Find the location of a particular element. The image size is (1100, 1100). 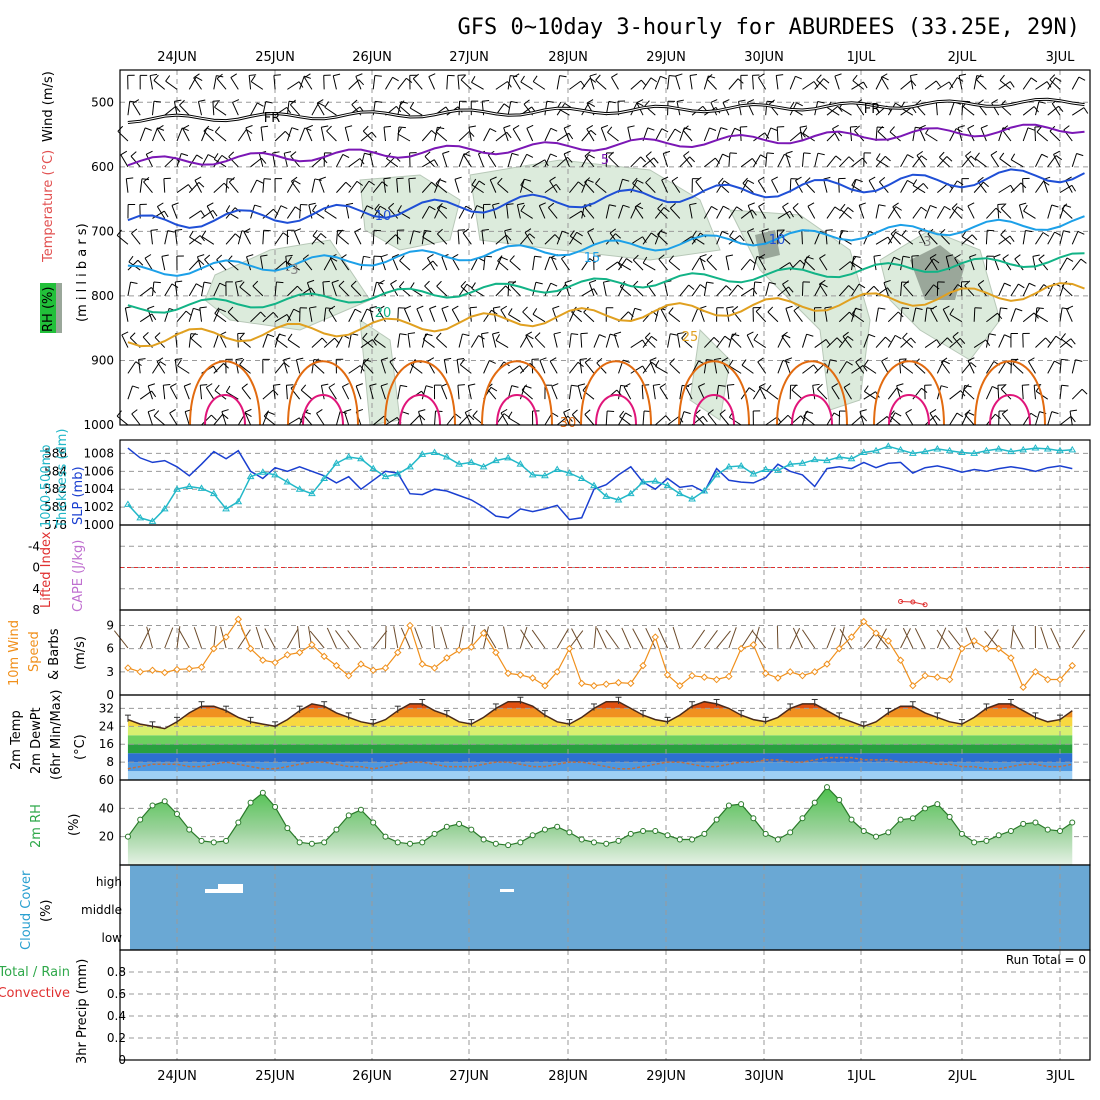

isotherm-label-8: 30 is located at coordinates (568, 423).